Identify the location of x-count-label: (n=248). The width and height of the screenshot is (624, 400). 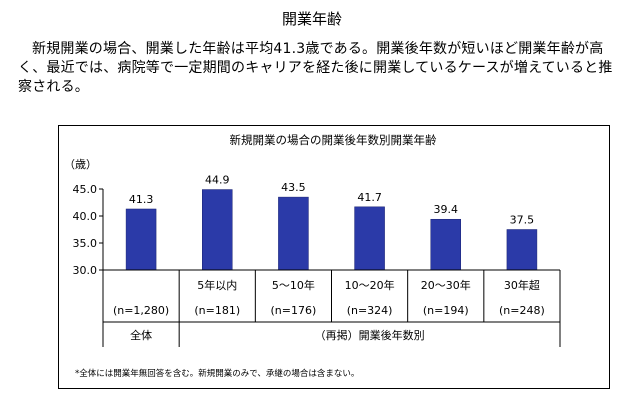
(522, 310).